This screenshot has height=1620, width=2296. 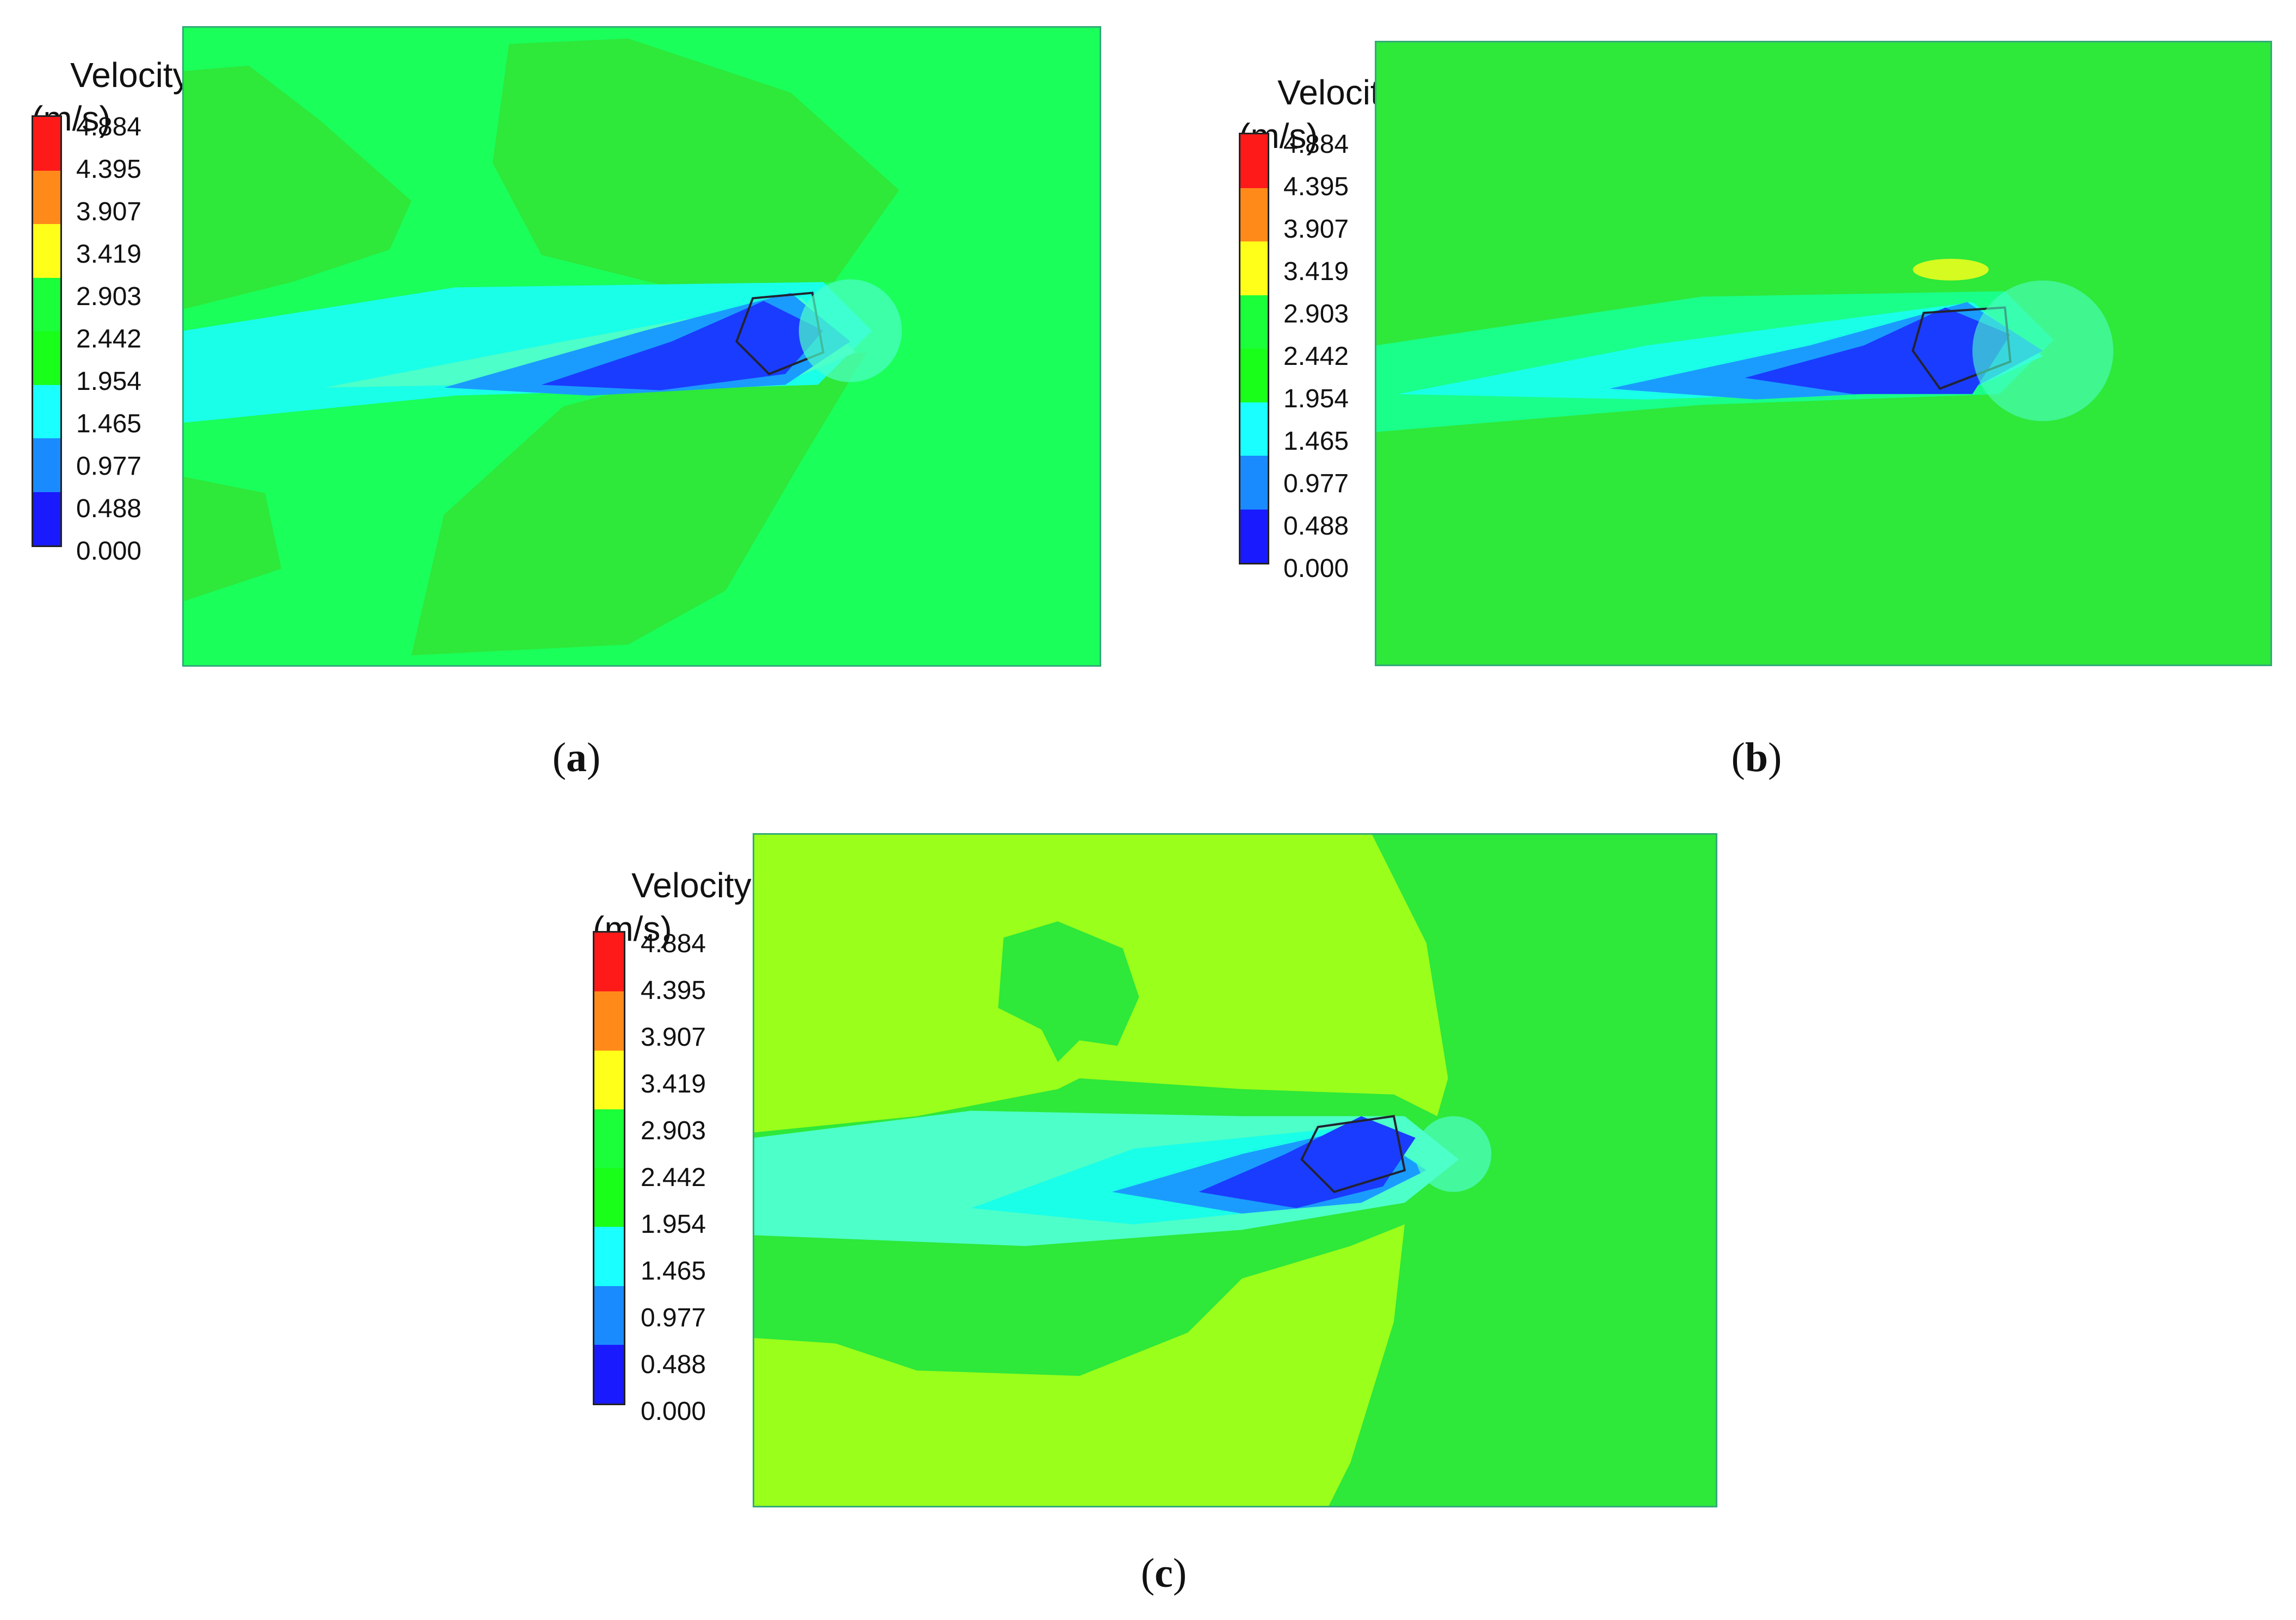 I want to click on lower-central-green-region, so click(x=639, y=504).